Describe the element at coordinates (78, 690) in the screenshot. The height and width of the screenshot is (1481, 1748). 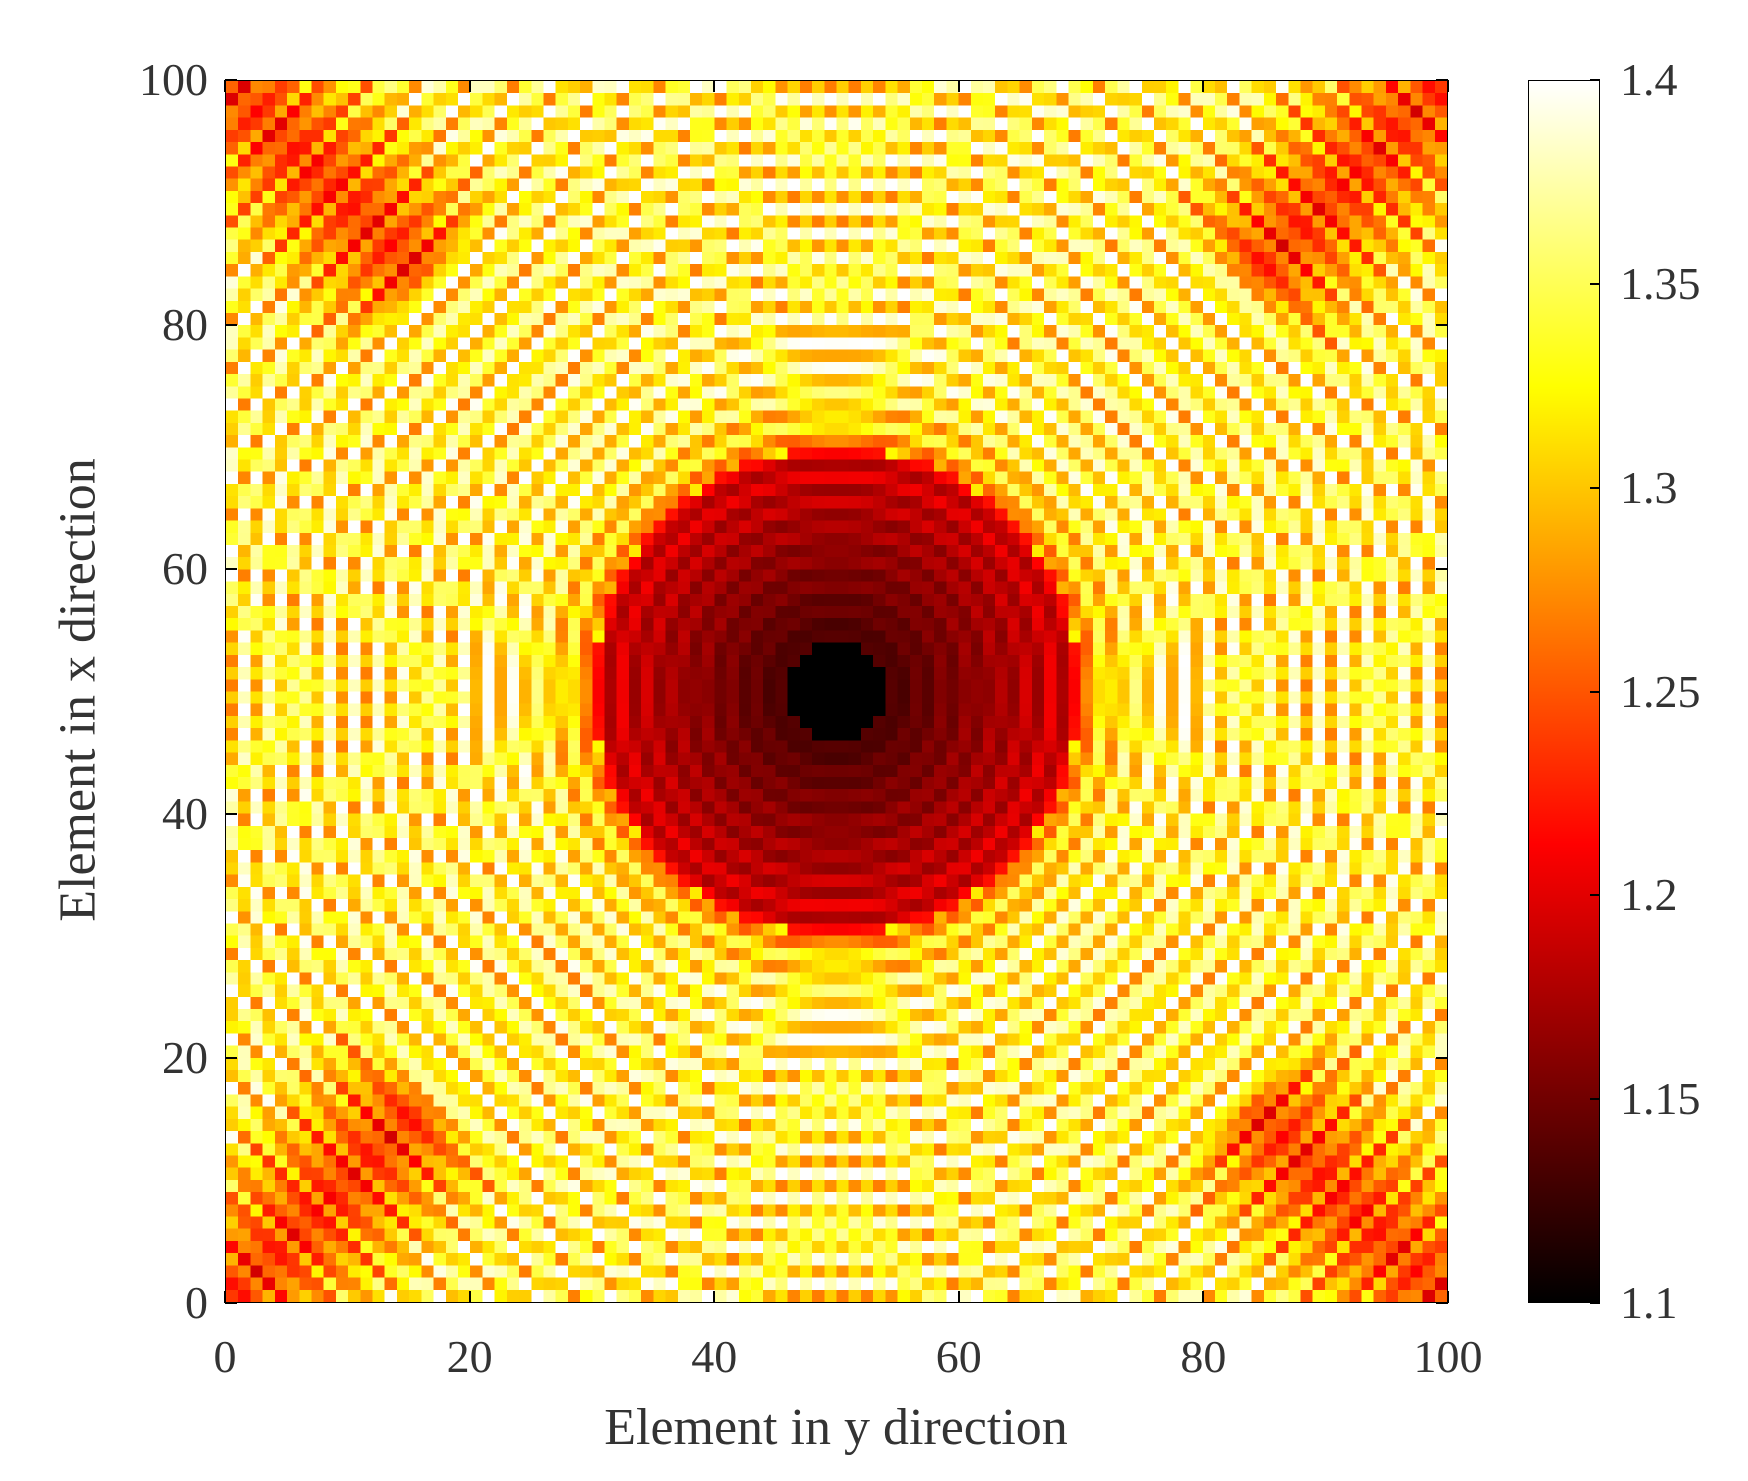
I see `y-axis-label: Element in x direction` at that location.